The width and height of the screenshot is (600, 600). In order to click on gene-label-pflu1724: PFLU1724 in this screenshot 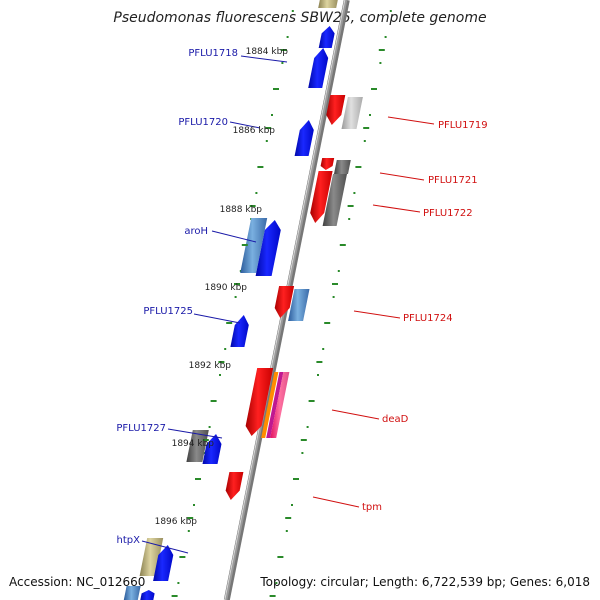, I will do `click(428, 318)`.